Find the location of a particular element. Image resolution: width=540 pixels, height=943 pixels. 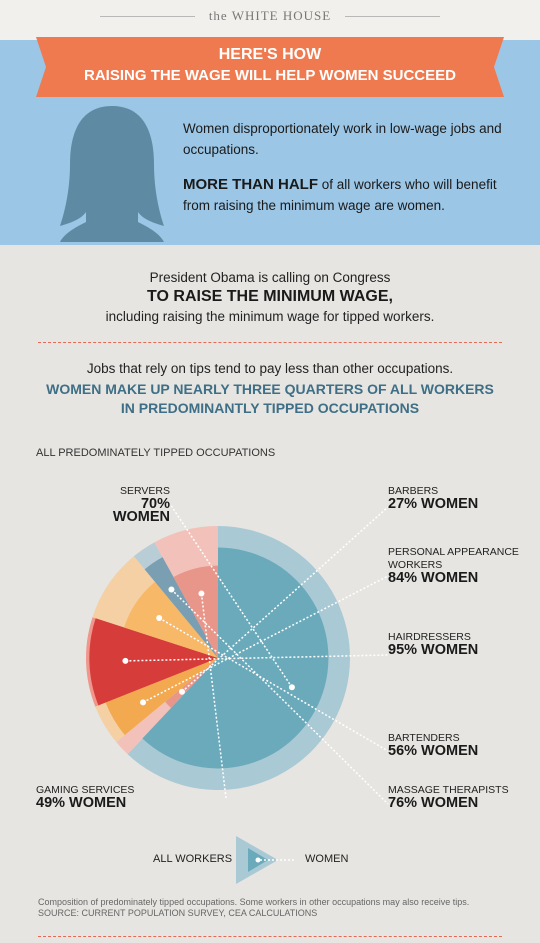

label-bartenders-suffix: % WOMEN is located at coordinates (441, 751).